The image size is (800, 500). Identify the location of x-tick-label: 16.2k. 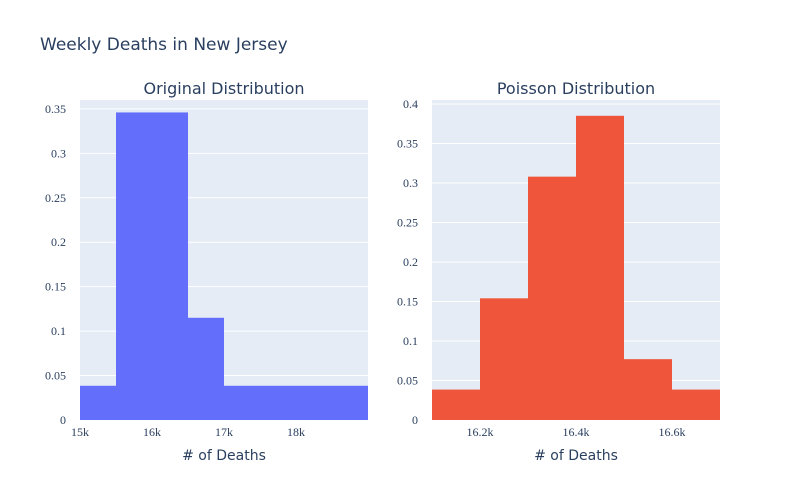
(480, 432).